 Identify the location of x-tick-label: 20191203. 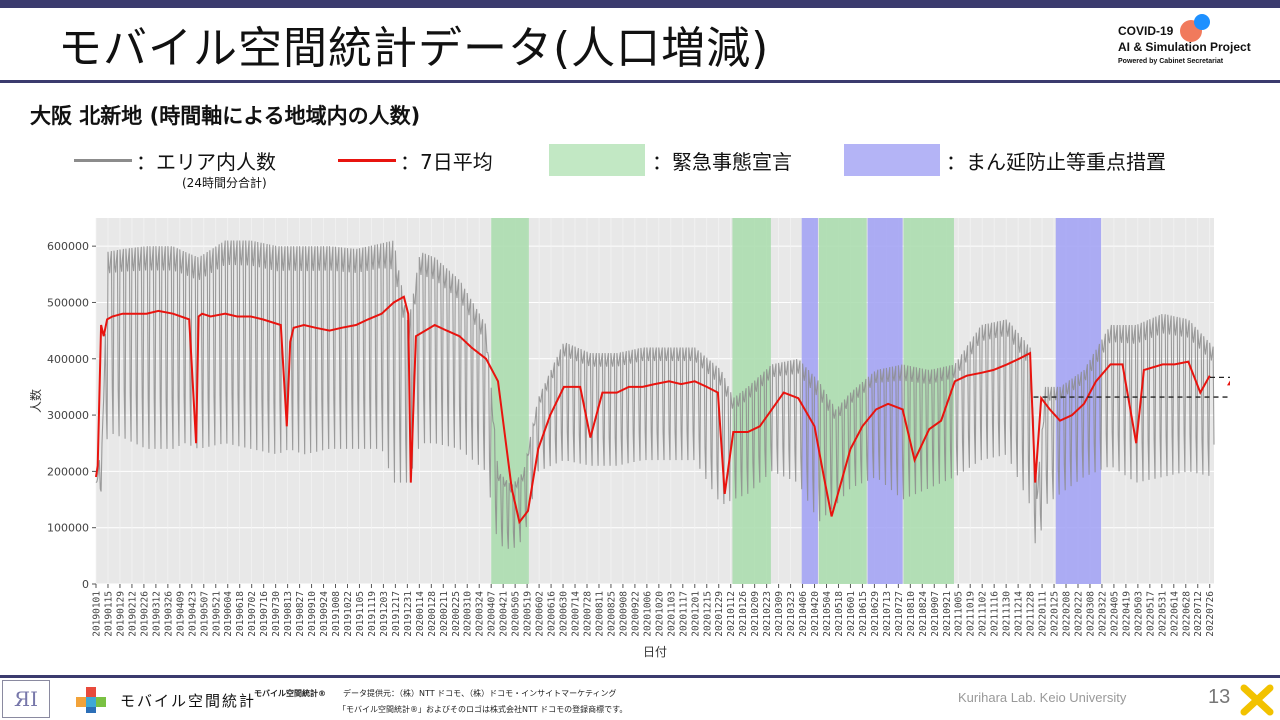
(384, 614).